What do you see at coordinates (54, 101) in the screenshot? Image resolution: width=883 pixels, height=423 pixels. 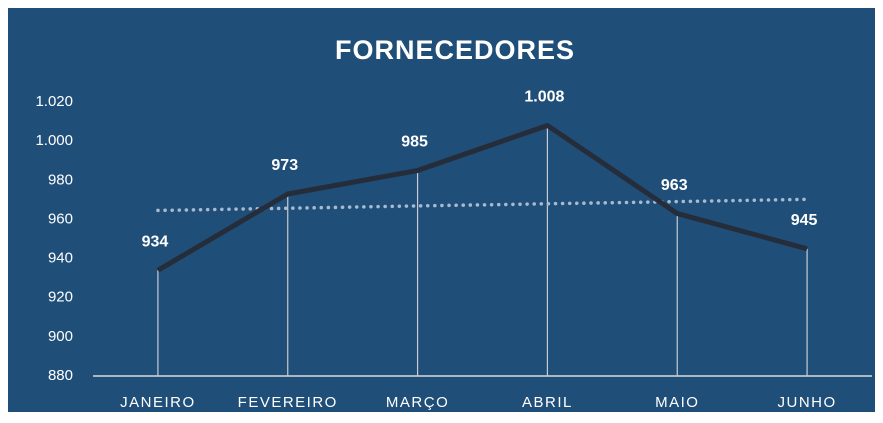 I see `y-tick-label: 1.020` at bounding box center [54, 101].